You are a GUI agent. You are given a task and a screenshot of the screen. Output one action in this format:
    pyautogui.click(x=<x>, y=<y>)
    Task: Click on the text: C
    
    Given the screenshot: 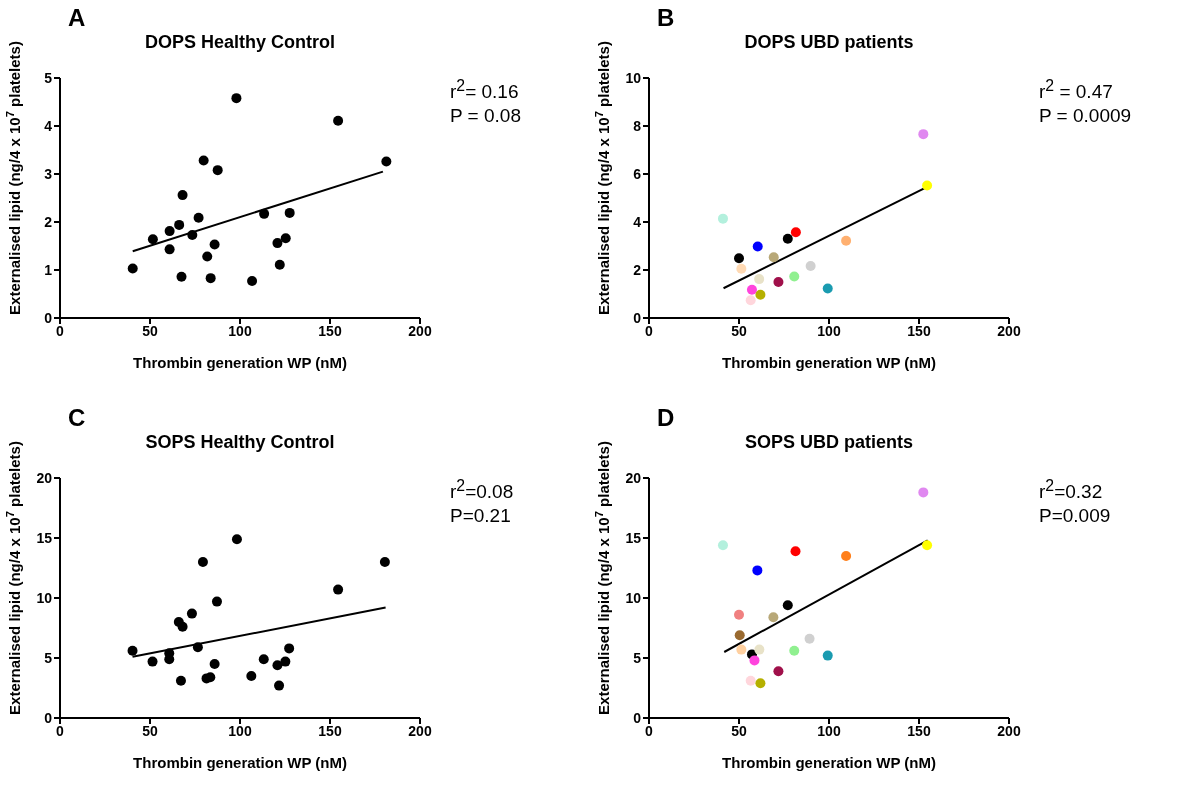 What is the action you would take?
    pyautogui.click(x=77, y=418)
    